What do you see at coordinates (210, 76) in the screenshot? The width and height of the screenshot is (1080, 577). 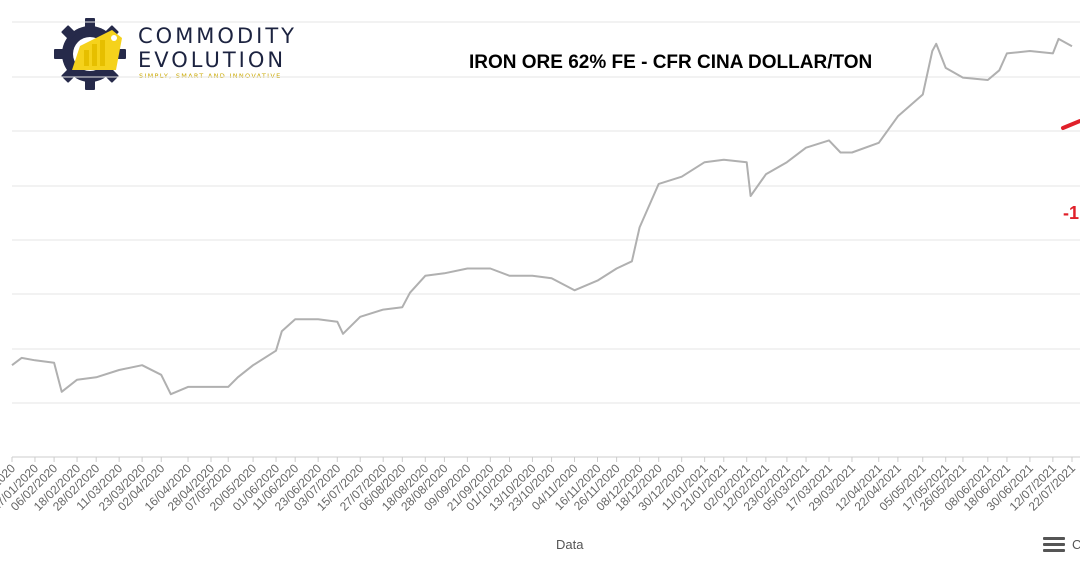 I see `logo-tagline: SIMPLY, SMART AND INNOVATIVE` at bounding box center [210, 76].